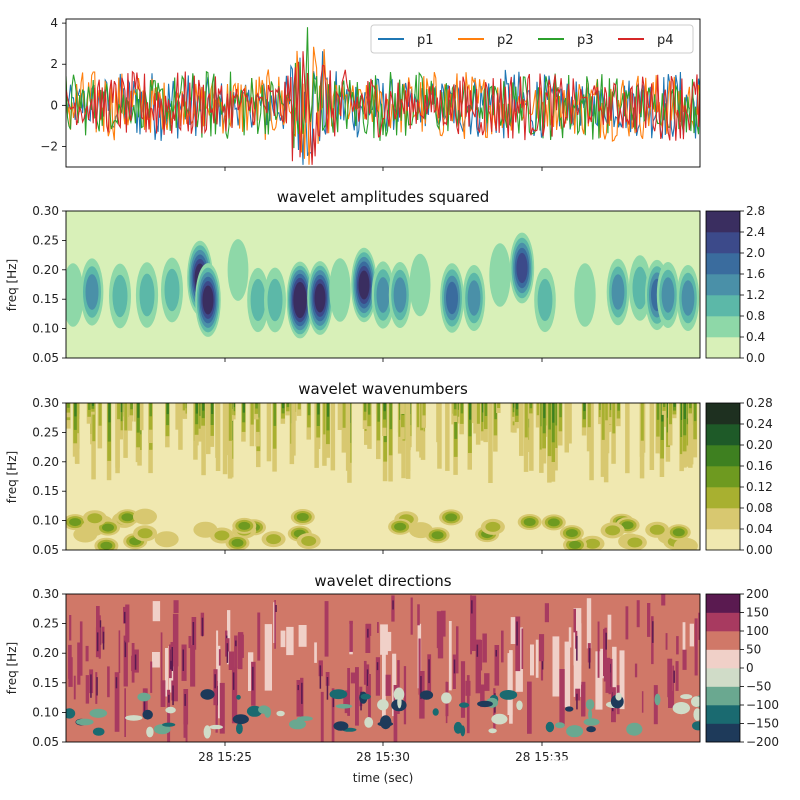 Image resolution: width=800 pixels, height=800 pixels. What do you see at coordinates (382, 581) in the screenshot?
I see `heatmap3-title: wavelet directions` at bounding box center [382, 581].